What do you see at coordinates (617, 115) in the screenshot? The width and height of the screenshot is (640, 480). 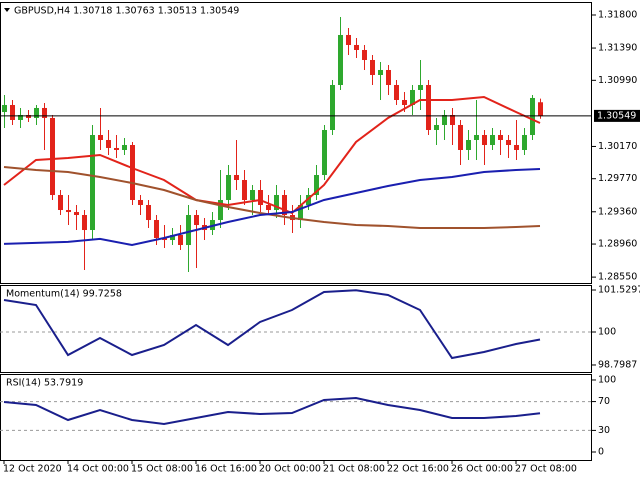 I see `current-price-box` at bounding box center [617, 115].